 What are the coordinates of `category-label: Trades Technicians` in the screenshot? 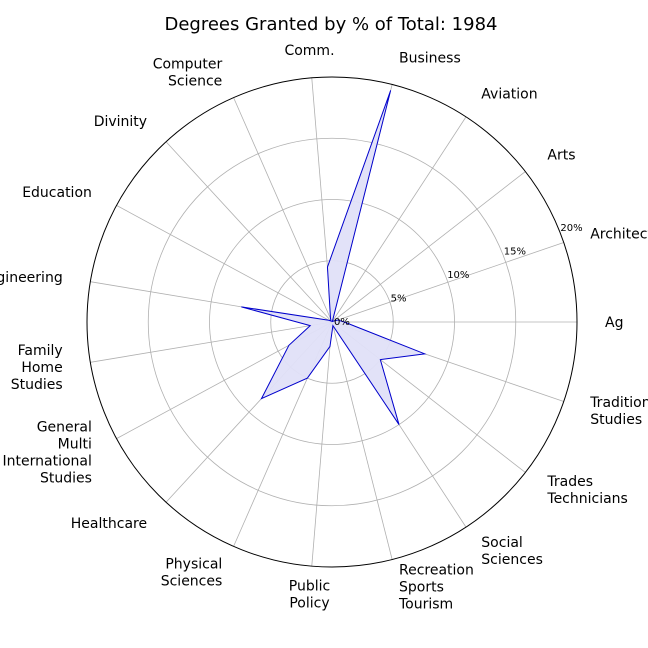 It's located at (586, 490).